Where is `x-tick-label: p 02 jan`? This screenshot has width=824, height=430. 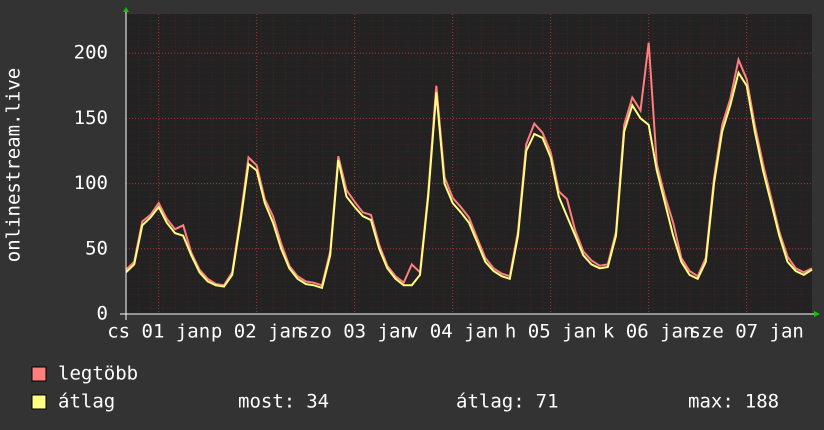
x-tick-label: p 02 jan is located at coordinates (257, 332).